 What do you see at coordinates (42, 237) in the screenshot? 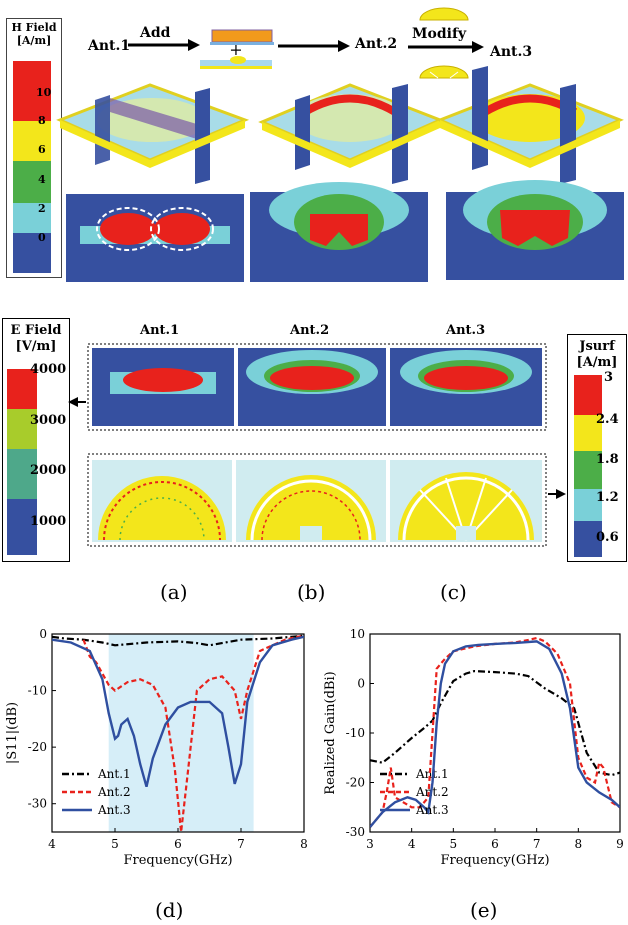
I see `h-tick-0: 0` at bounding box center [42, 237].